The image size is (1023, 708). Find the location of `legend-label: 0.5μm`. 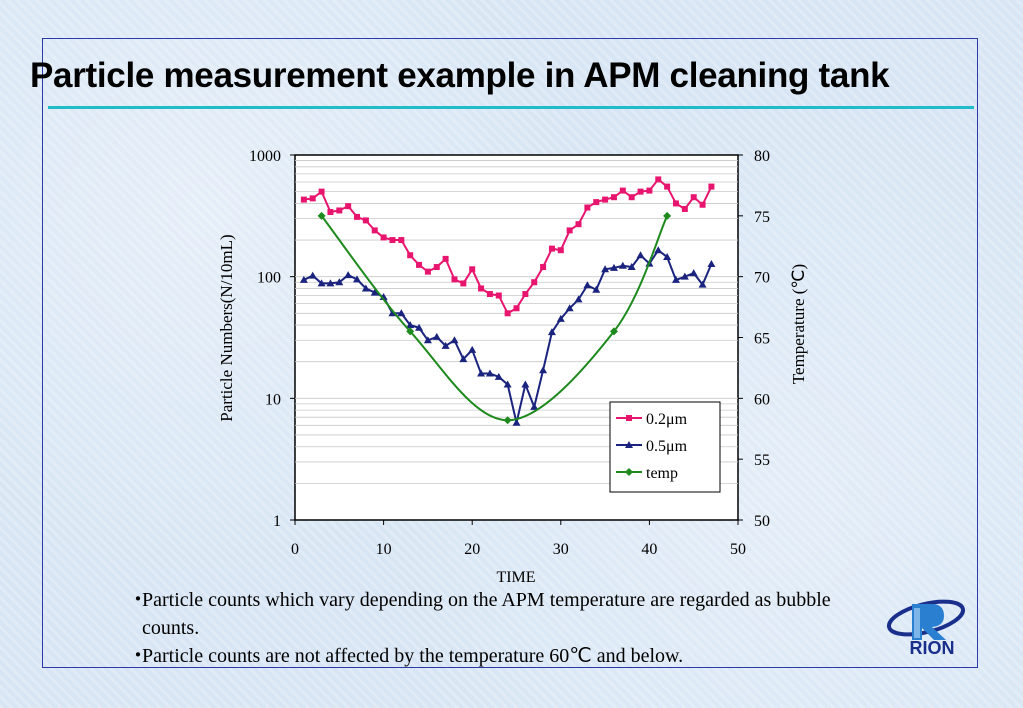

legend-label: 0.5μm is located at coordinates (667, 446).